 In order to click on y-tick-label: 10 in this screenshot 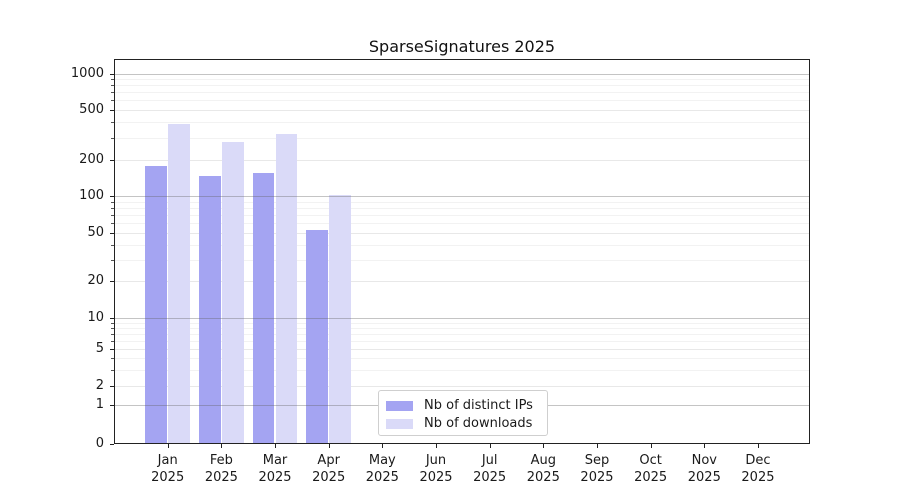, I will do `click(95, 317)`.